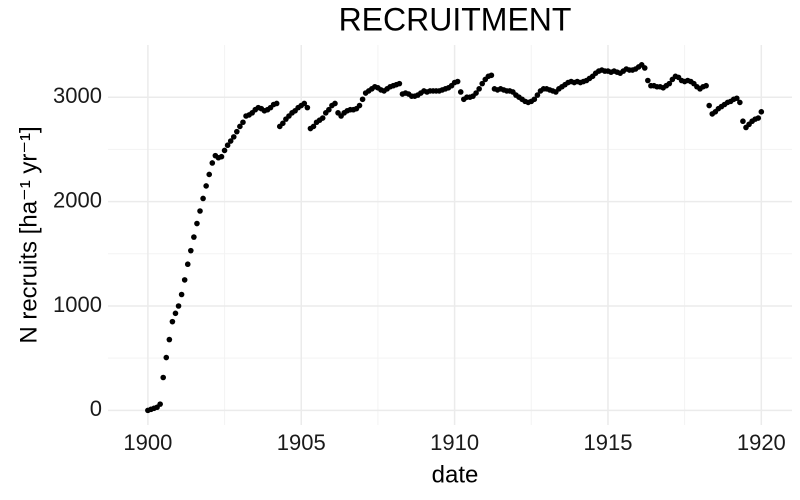  What do you see at coordinates (607, 442) in the screenshot?
I see `x-tick-label: 1915` at bounding box center [607, 442].